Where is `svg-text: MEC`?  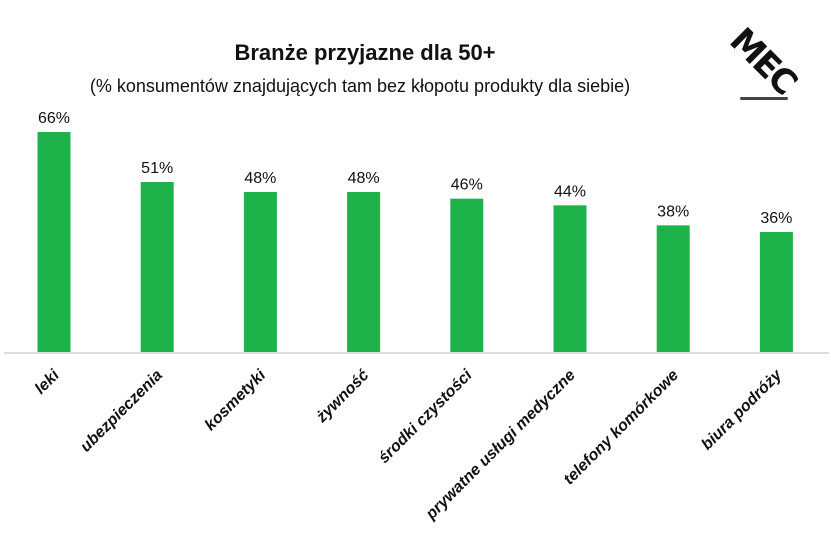 svg-text: MEC is located at coordinates (763, 61).